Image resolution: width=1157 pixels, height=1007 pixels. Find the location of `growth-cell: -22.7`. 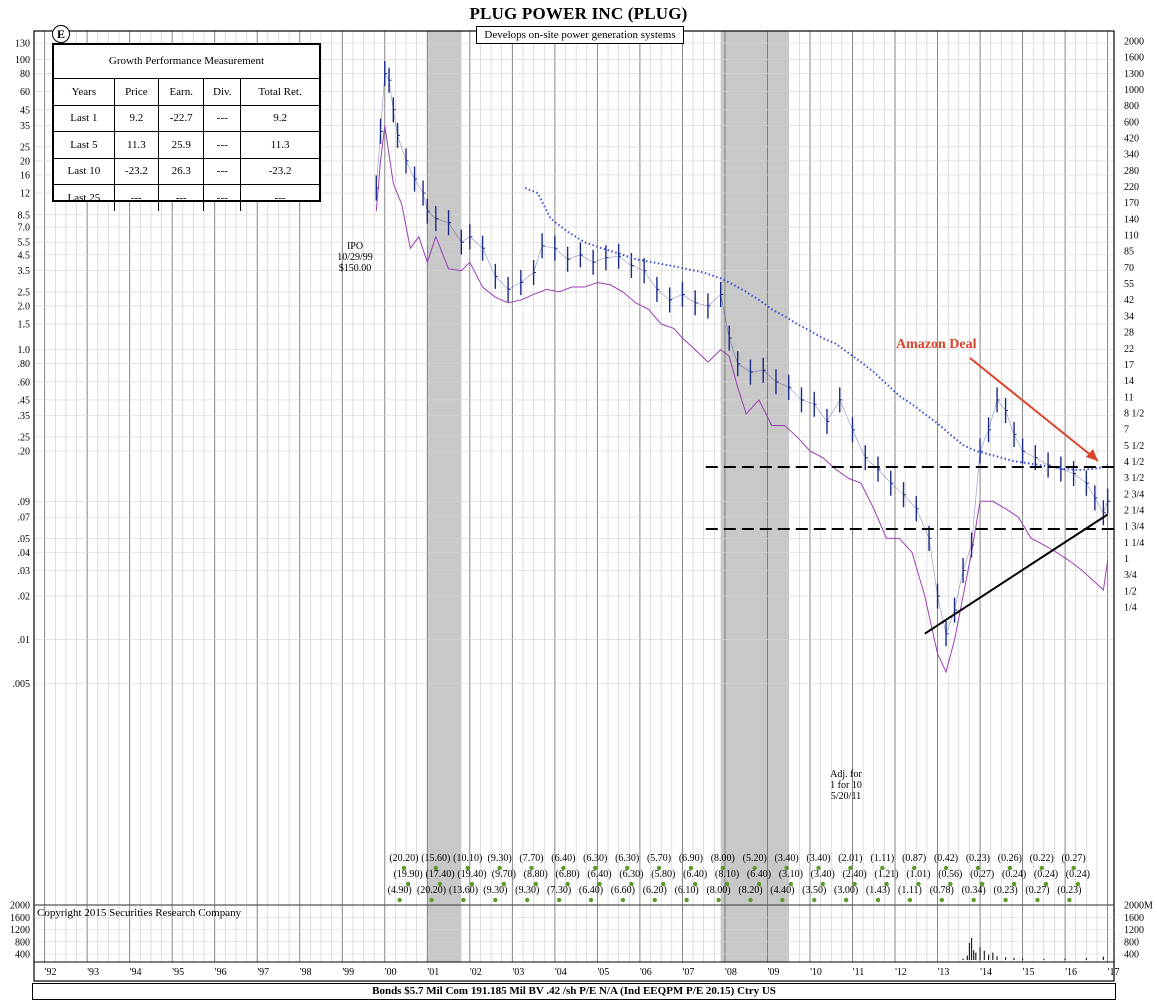

growth-cell: -22.7 is located at coordinates (181, 118).